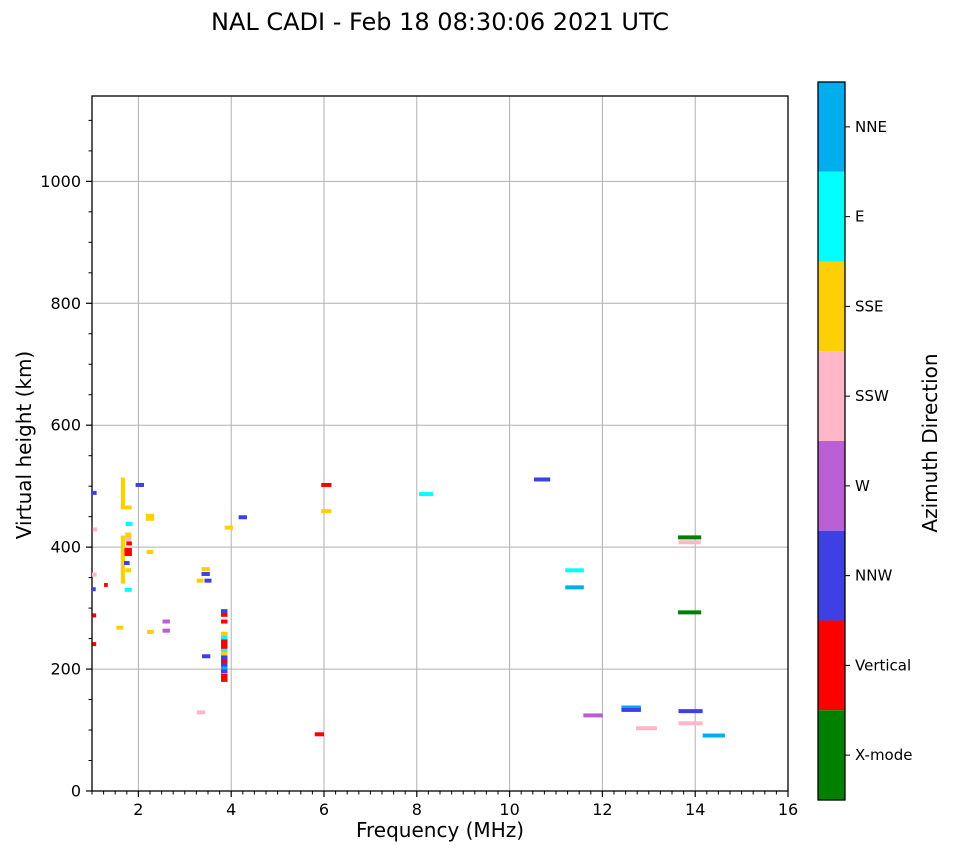 Image resolution: width=958 pixels, height=857 pixels. I want to click on colorbar-segment-nne, so click(831, 127).